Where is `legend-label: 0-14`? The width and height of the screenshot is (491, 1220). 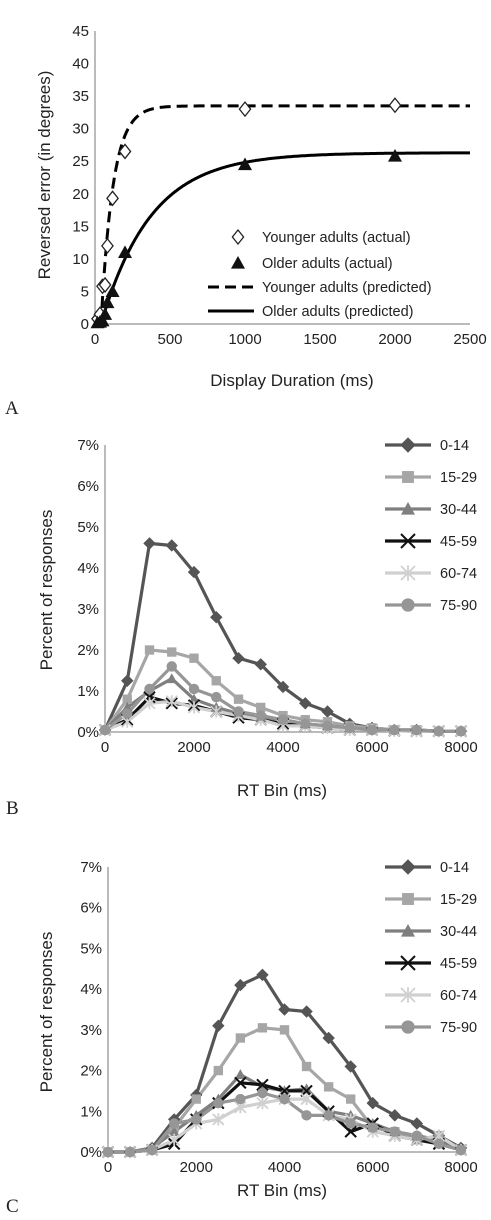 legend-label: 0-14 is located at coordinates (454, 446).